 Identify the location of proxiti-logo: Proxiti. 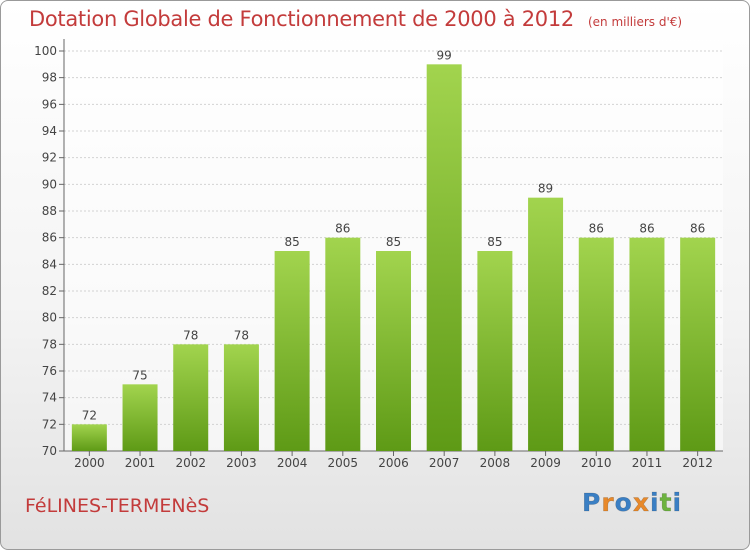
(632, 503).